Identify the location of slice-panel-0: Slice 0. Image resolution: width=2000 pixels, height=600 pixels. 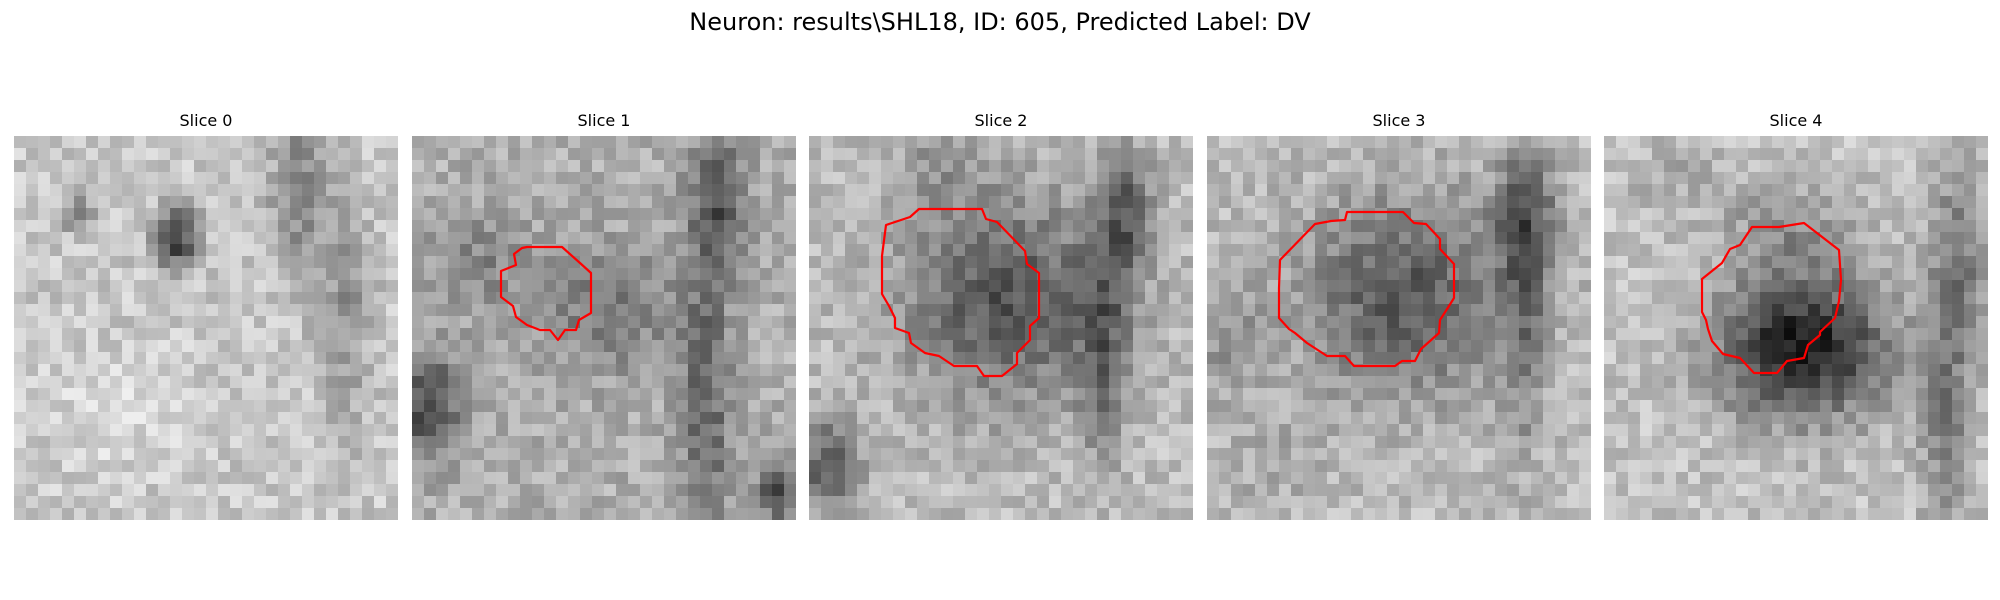
(206, 314).